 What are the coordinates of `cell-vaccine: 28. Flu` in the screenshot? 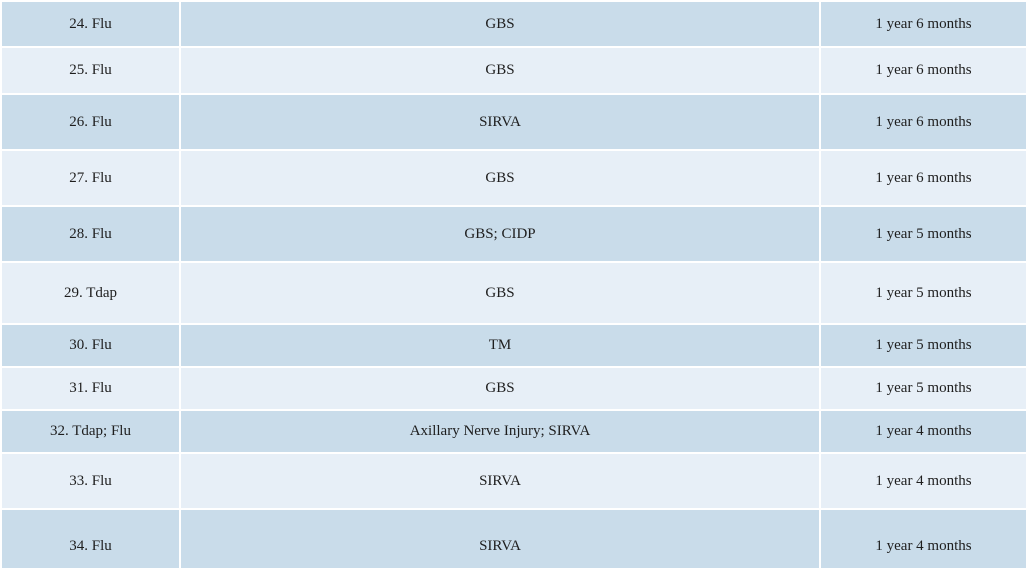 It's located at (90, 234).